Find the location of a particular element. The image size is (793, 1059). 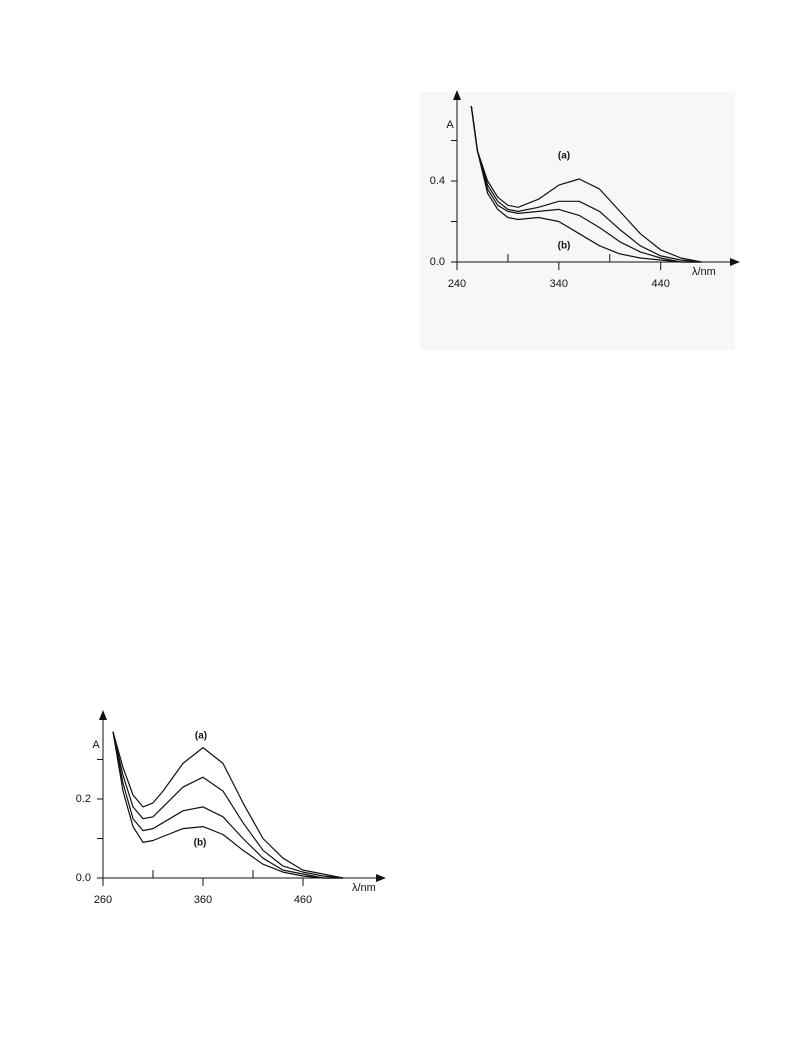

x-tick-label: 460 is located at coordinates (303, 900).